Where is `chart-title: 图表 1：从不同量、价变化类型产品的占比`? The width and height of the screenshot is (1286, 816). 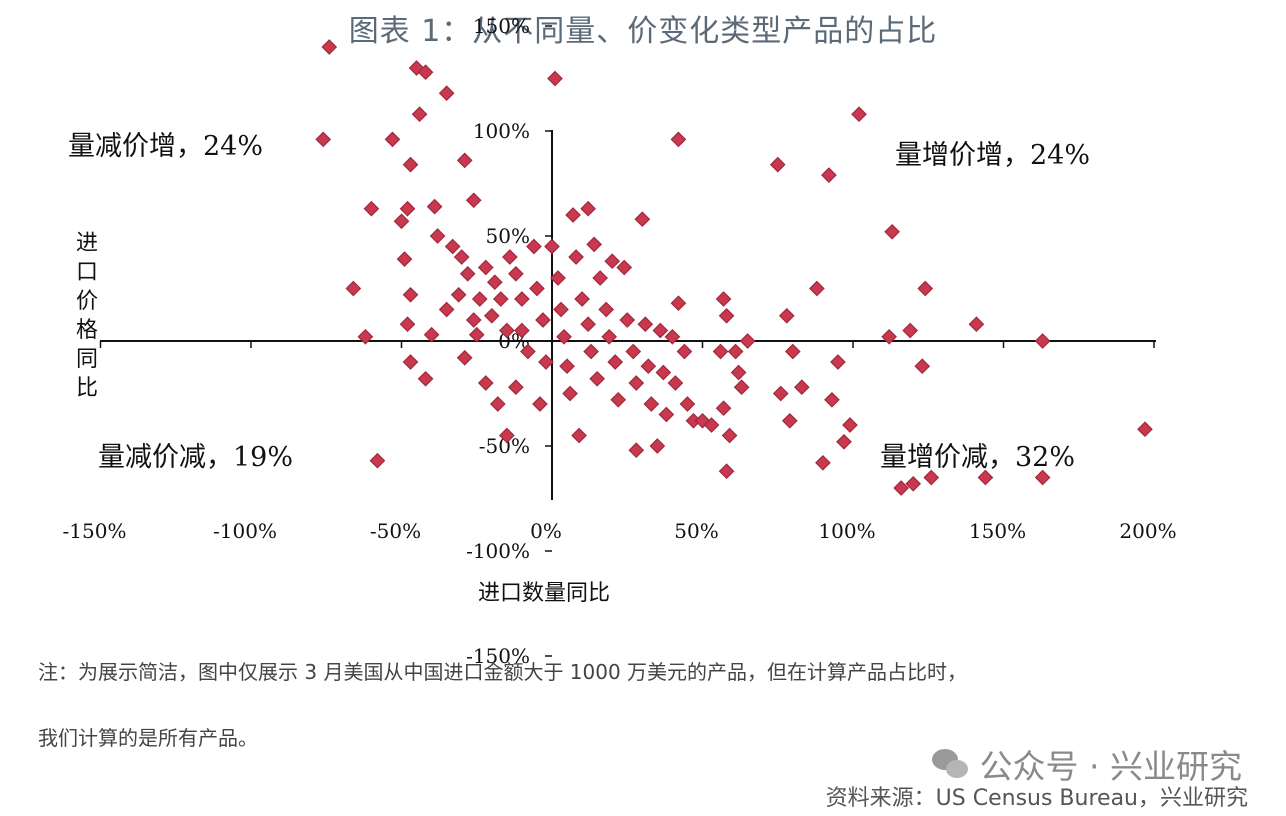
chart-title: 图表 1：从不同量、价变化类型产品的占比 is located at coordinates (643, 31).